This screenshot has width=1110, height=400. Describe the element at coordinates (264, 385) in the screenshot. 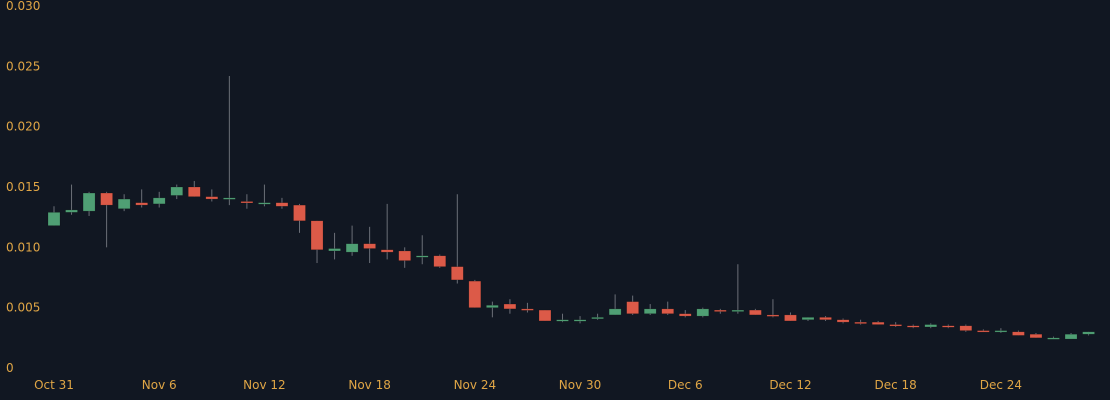

I see `x-tick-label: Nov 12` at that location.